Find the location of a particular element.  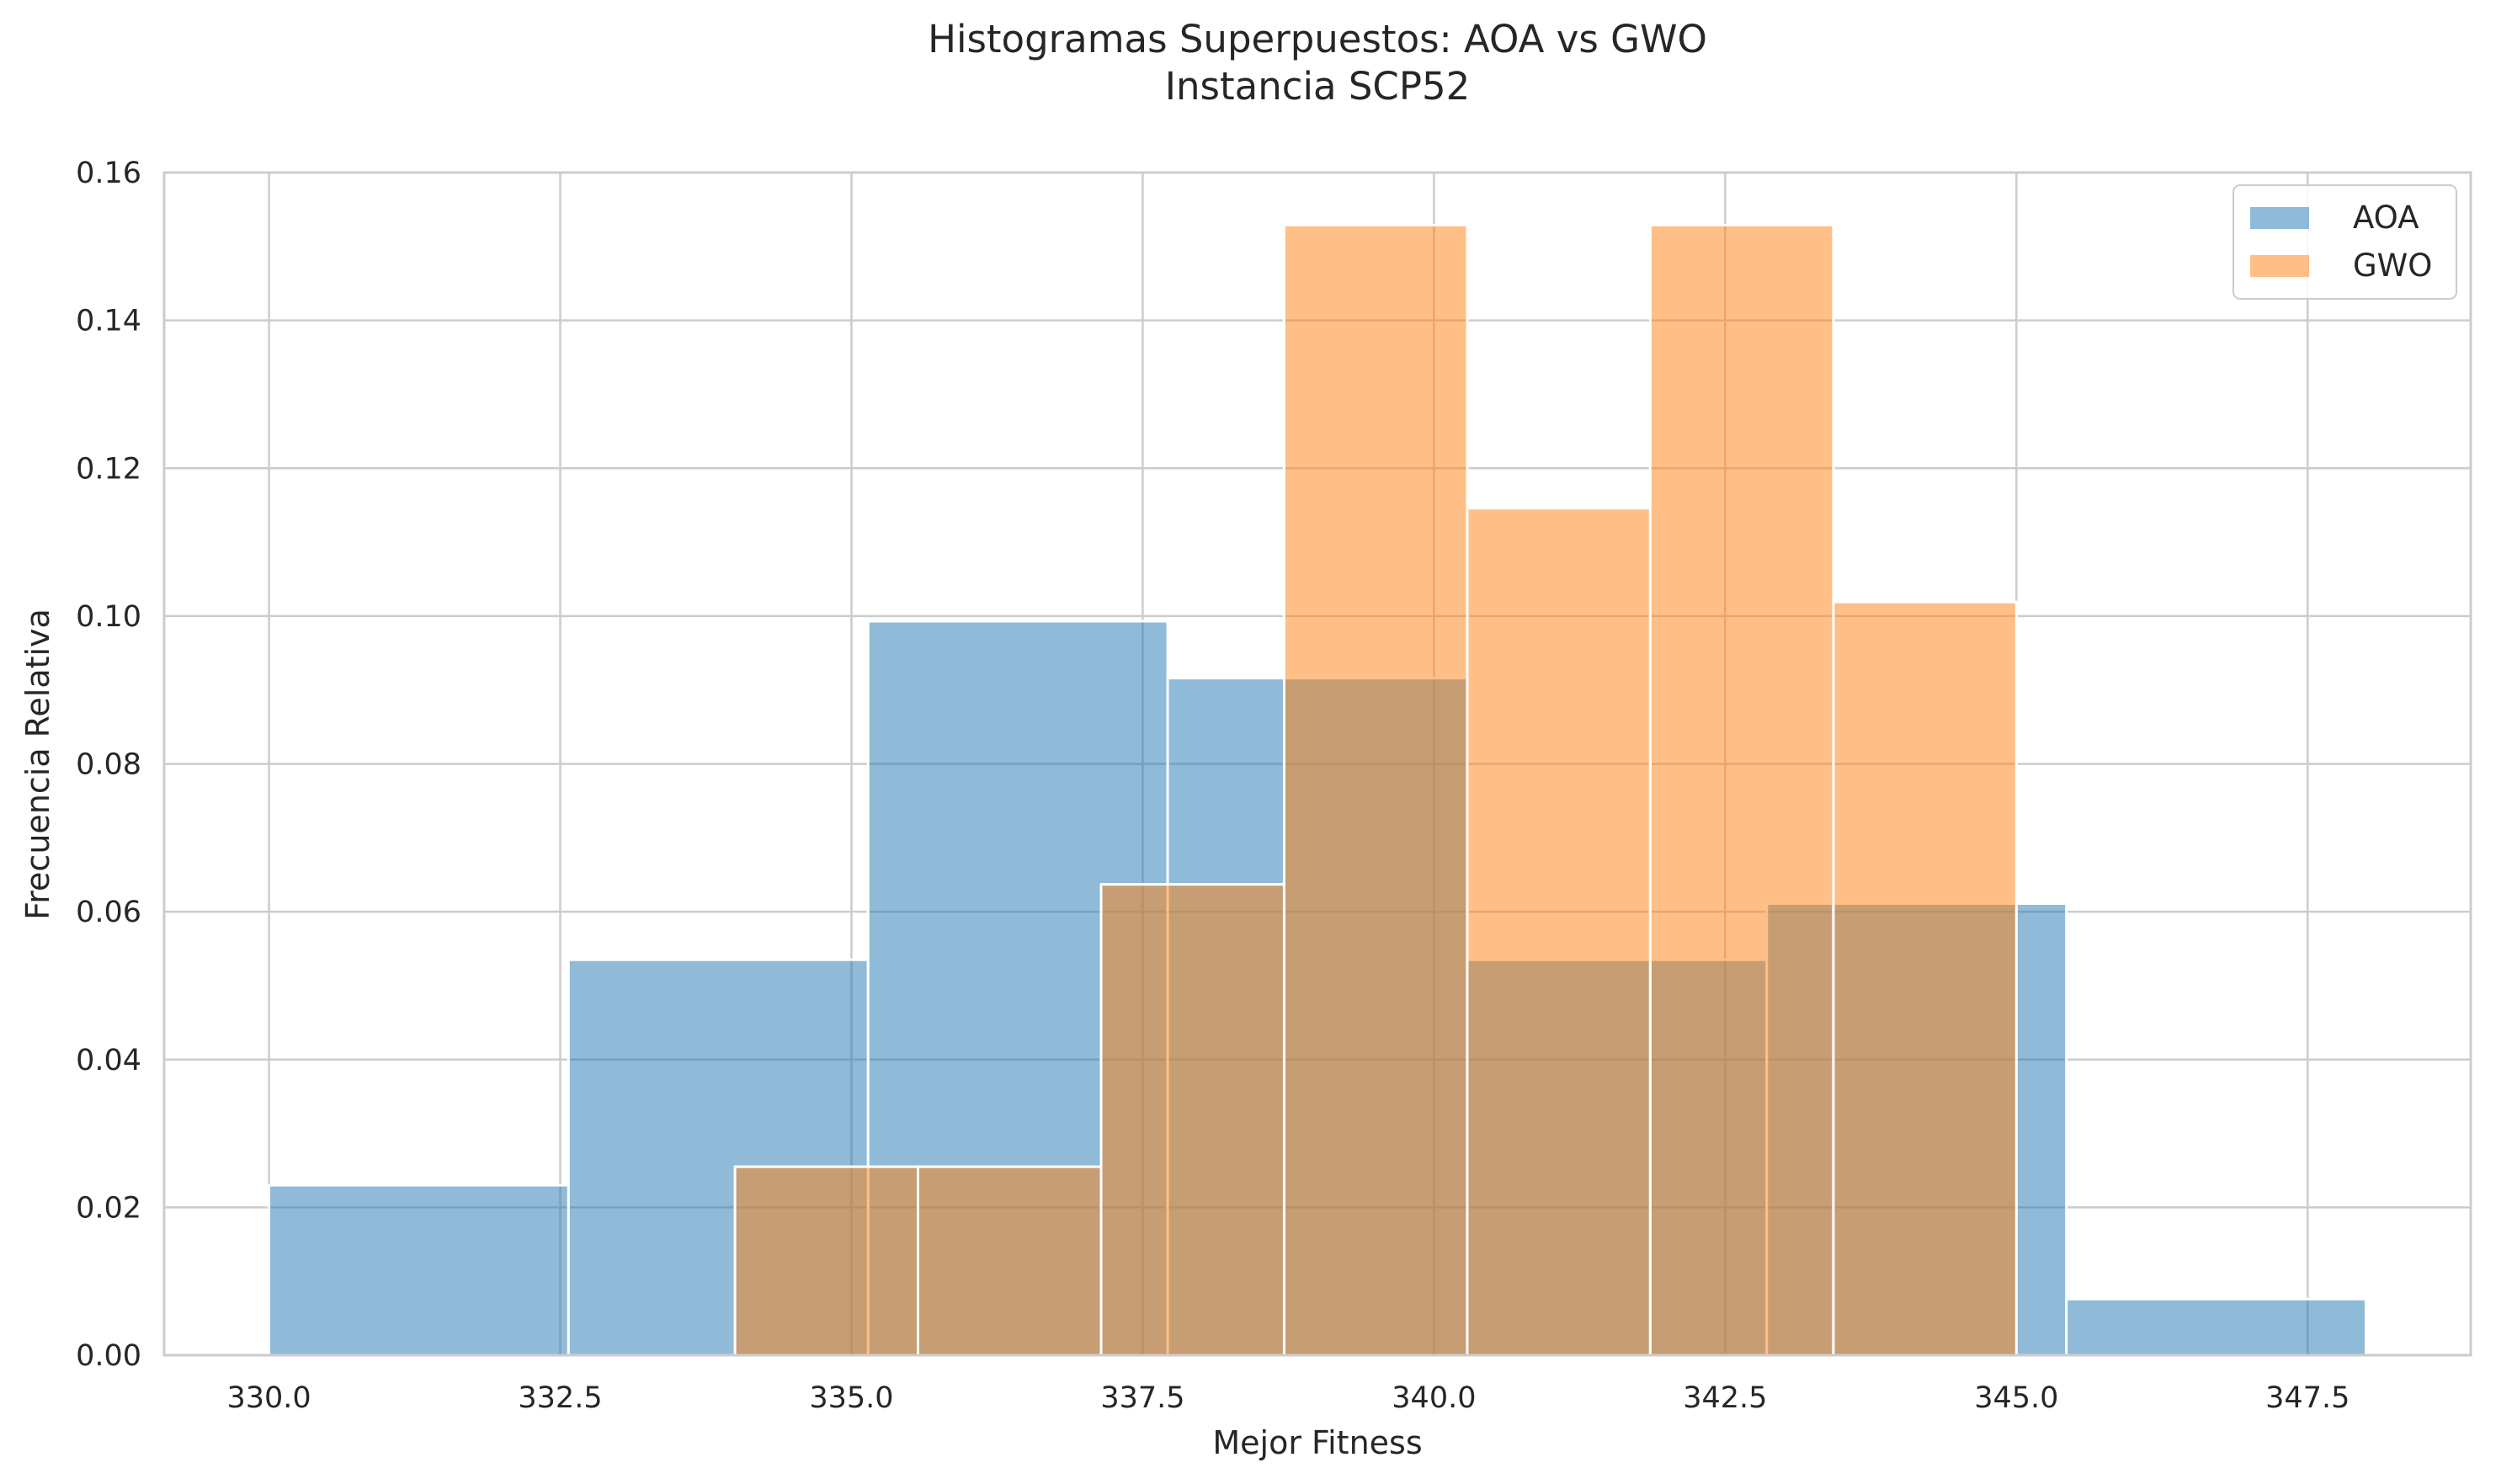

x-tick-label: 340.0 is located at coordinates (1434, 1398).